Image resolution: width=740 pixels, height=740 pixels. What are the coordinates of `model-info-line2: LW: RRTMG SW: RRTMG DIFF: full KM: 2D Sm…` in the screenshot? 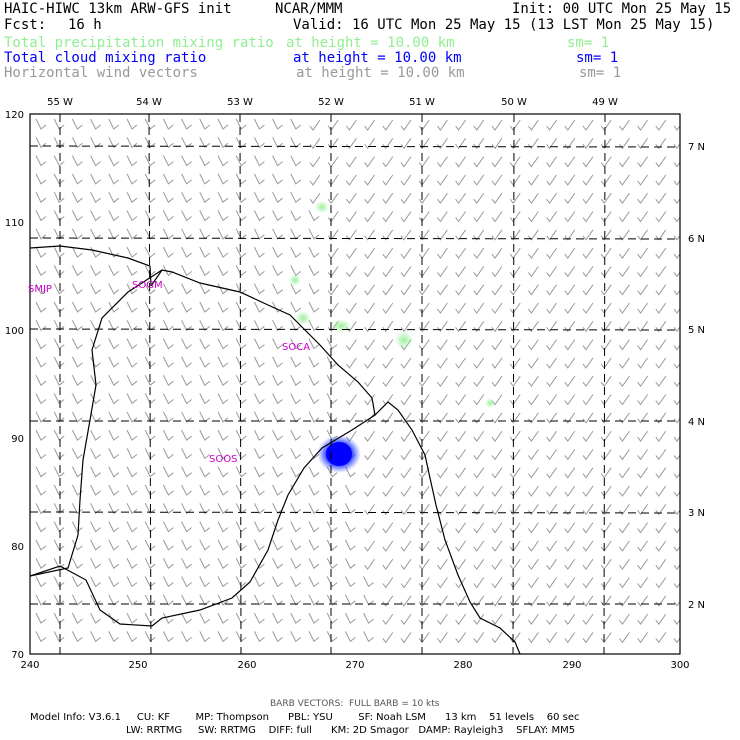 It's located at (351, 730).